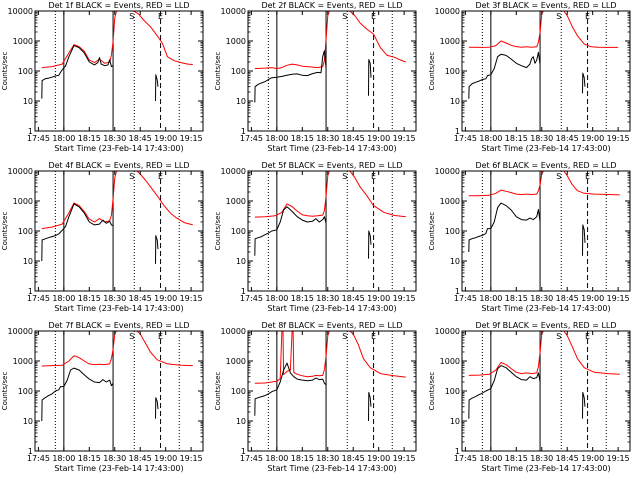  I want to click on x-tick-label: 19:00, so click(378, 458).